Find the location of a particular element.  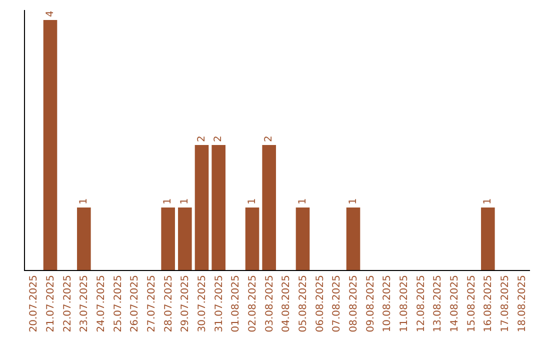

x-tick-label: 25.07.2025 is located at coordinates (118, 303).